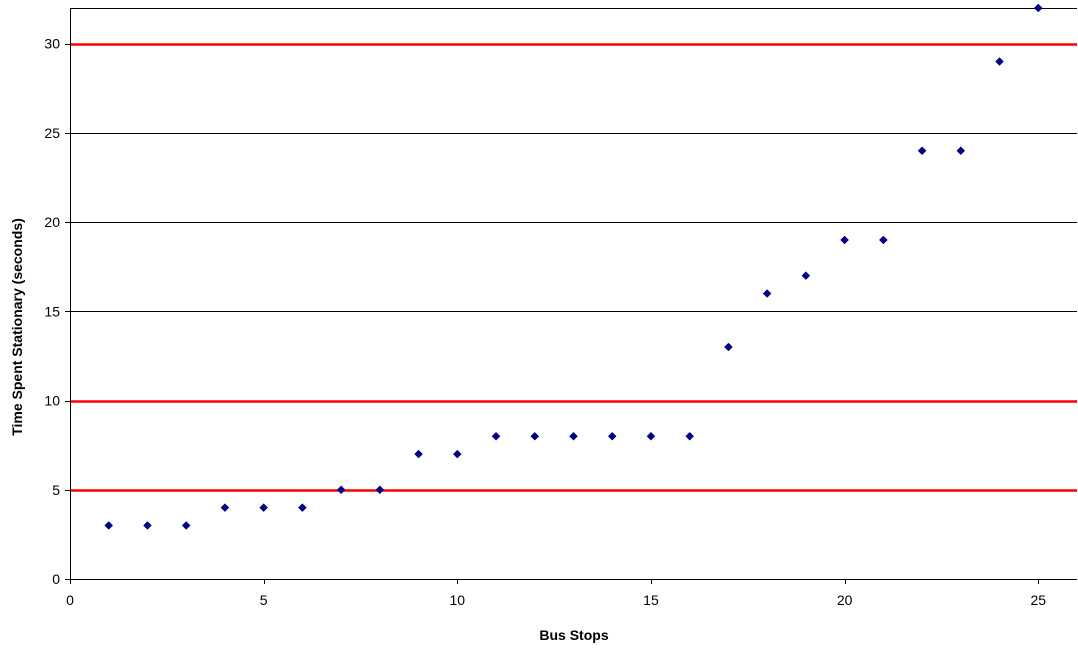 The width and height of the screenshot is (1078, 650). What do you see at coordinates (52, 222) in the screenshot?
I see `y-tick-label: 20` at bounding box center [52, 222].